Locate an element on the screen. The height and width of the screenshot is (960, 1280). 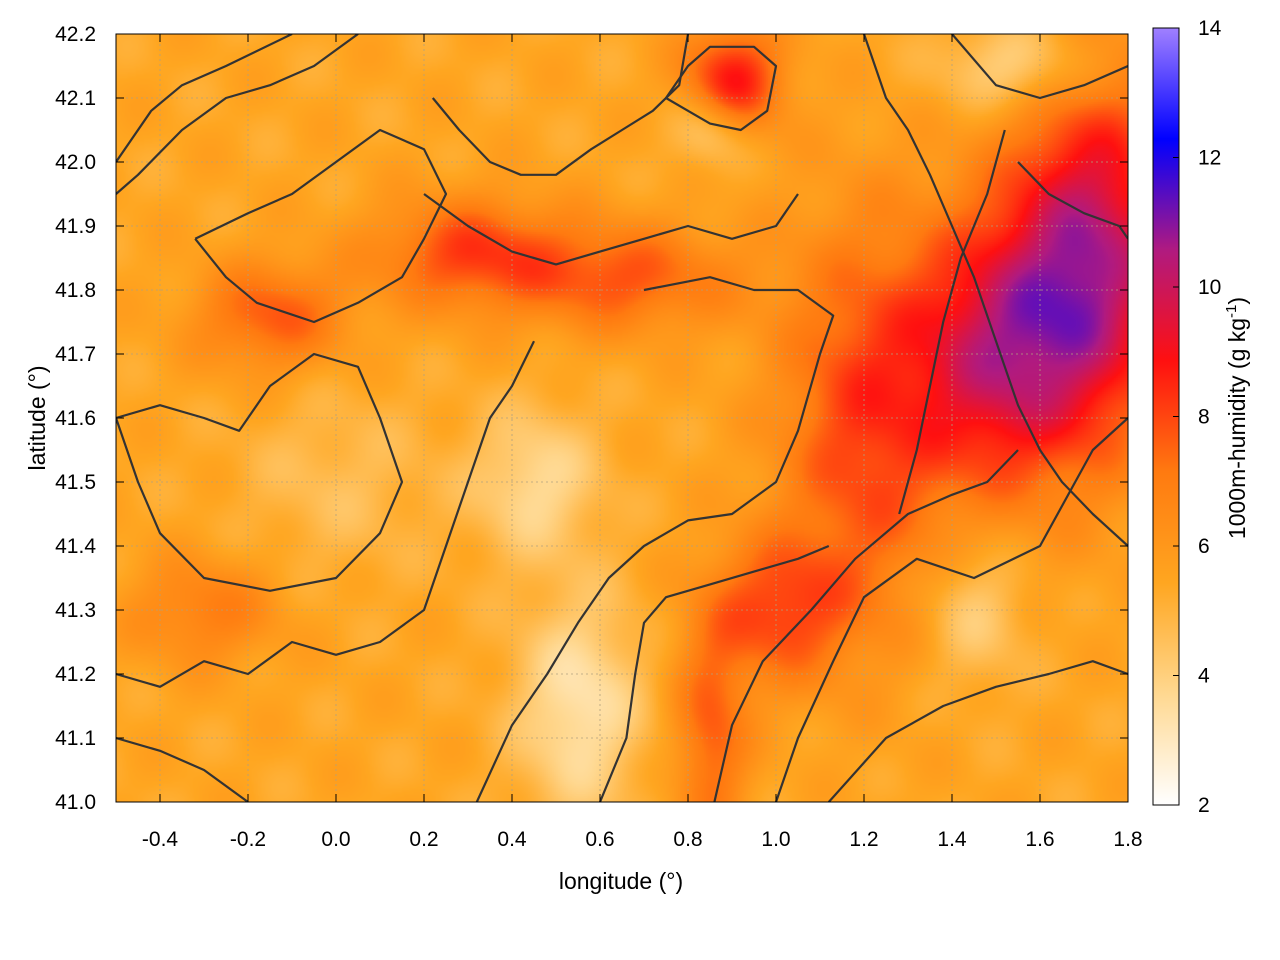
colorbar-title-main: 1000m-humidity (g kg is located at coordinates (1237, 428).